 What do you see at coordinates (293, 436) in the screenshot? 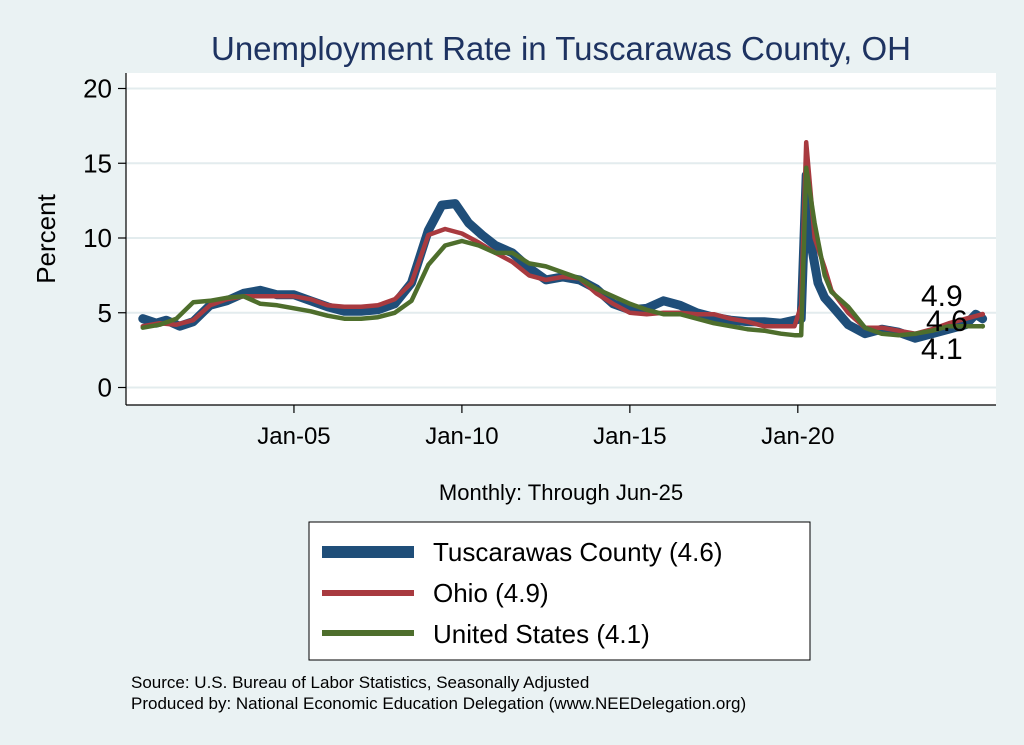
I see `x-tick-label-0: Jan-05` at bounding box center [293, 436].